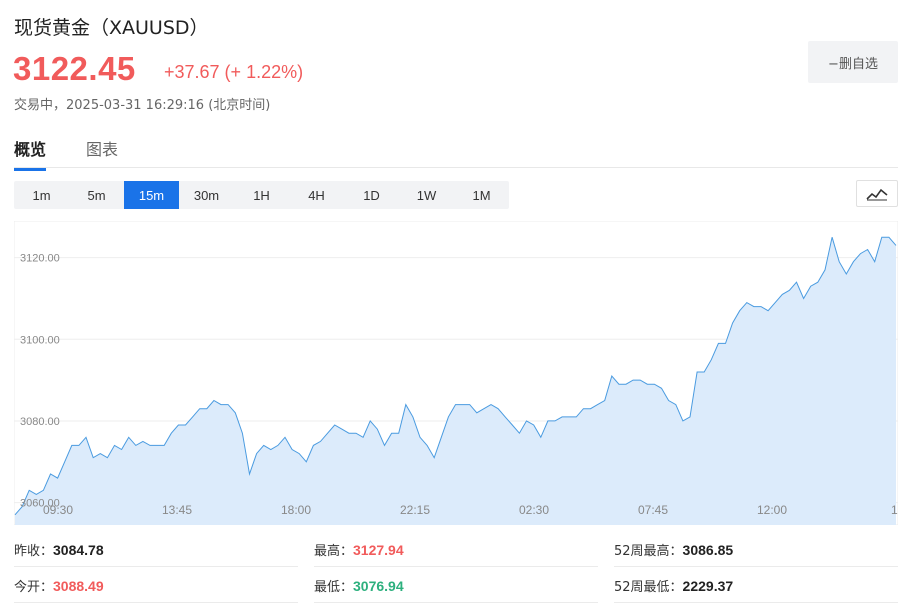  What do you see at coordinates (142, 105) in the screenshot?
I see `trading-status: 交易中，2025-03-31 16:29:16 (北京时间)` at bounding box center [142, 105].